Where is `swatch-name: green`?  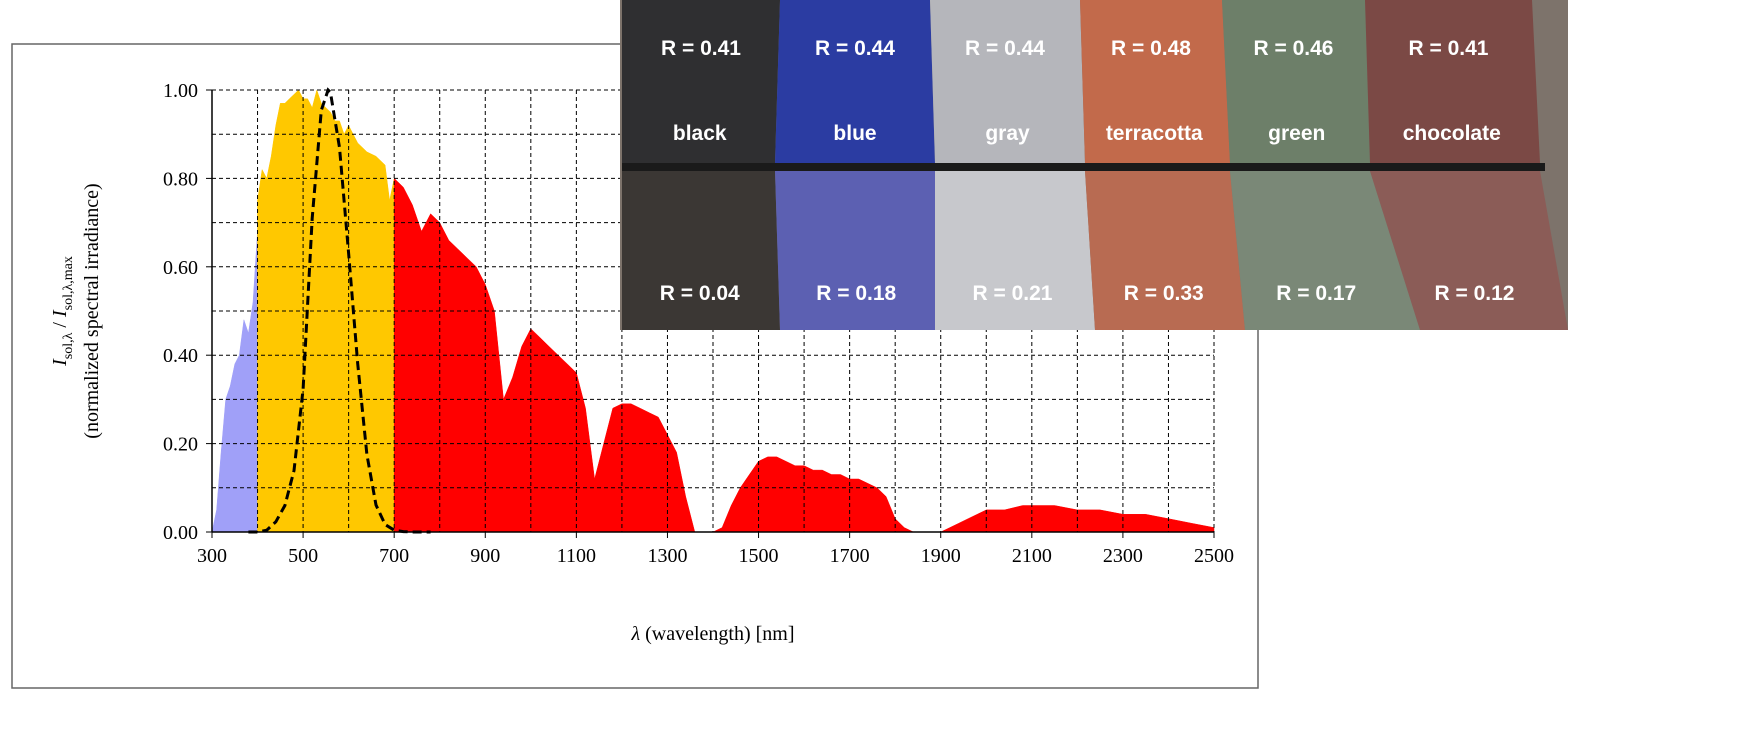
swatch-name: green is located at coordinates (1296, 133).